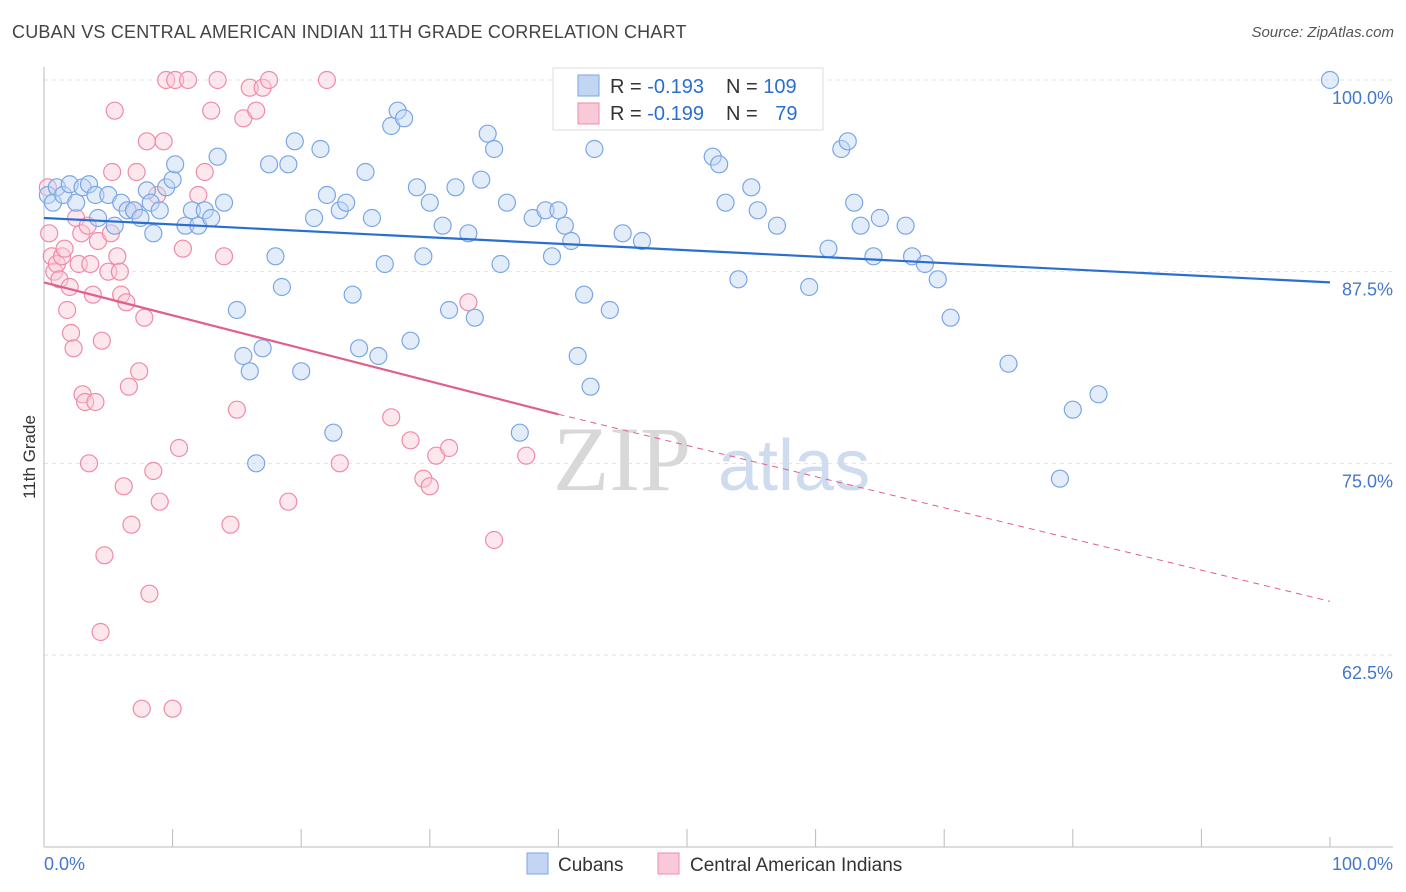  Describe the element at coordinates (628, 87) in the screenshot. I see `legend-r-label-cubans: R =` at that location.